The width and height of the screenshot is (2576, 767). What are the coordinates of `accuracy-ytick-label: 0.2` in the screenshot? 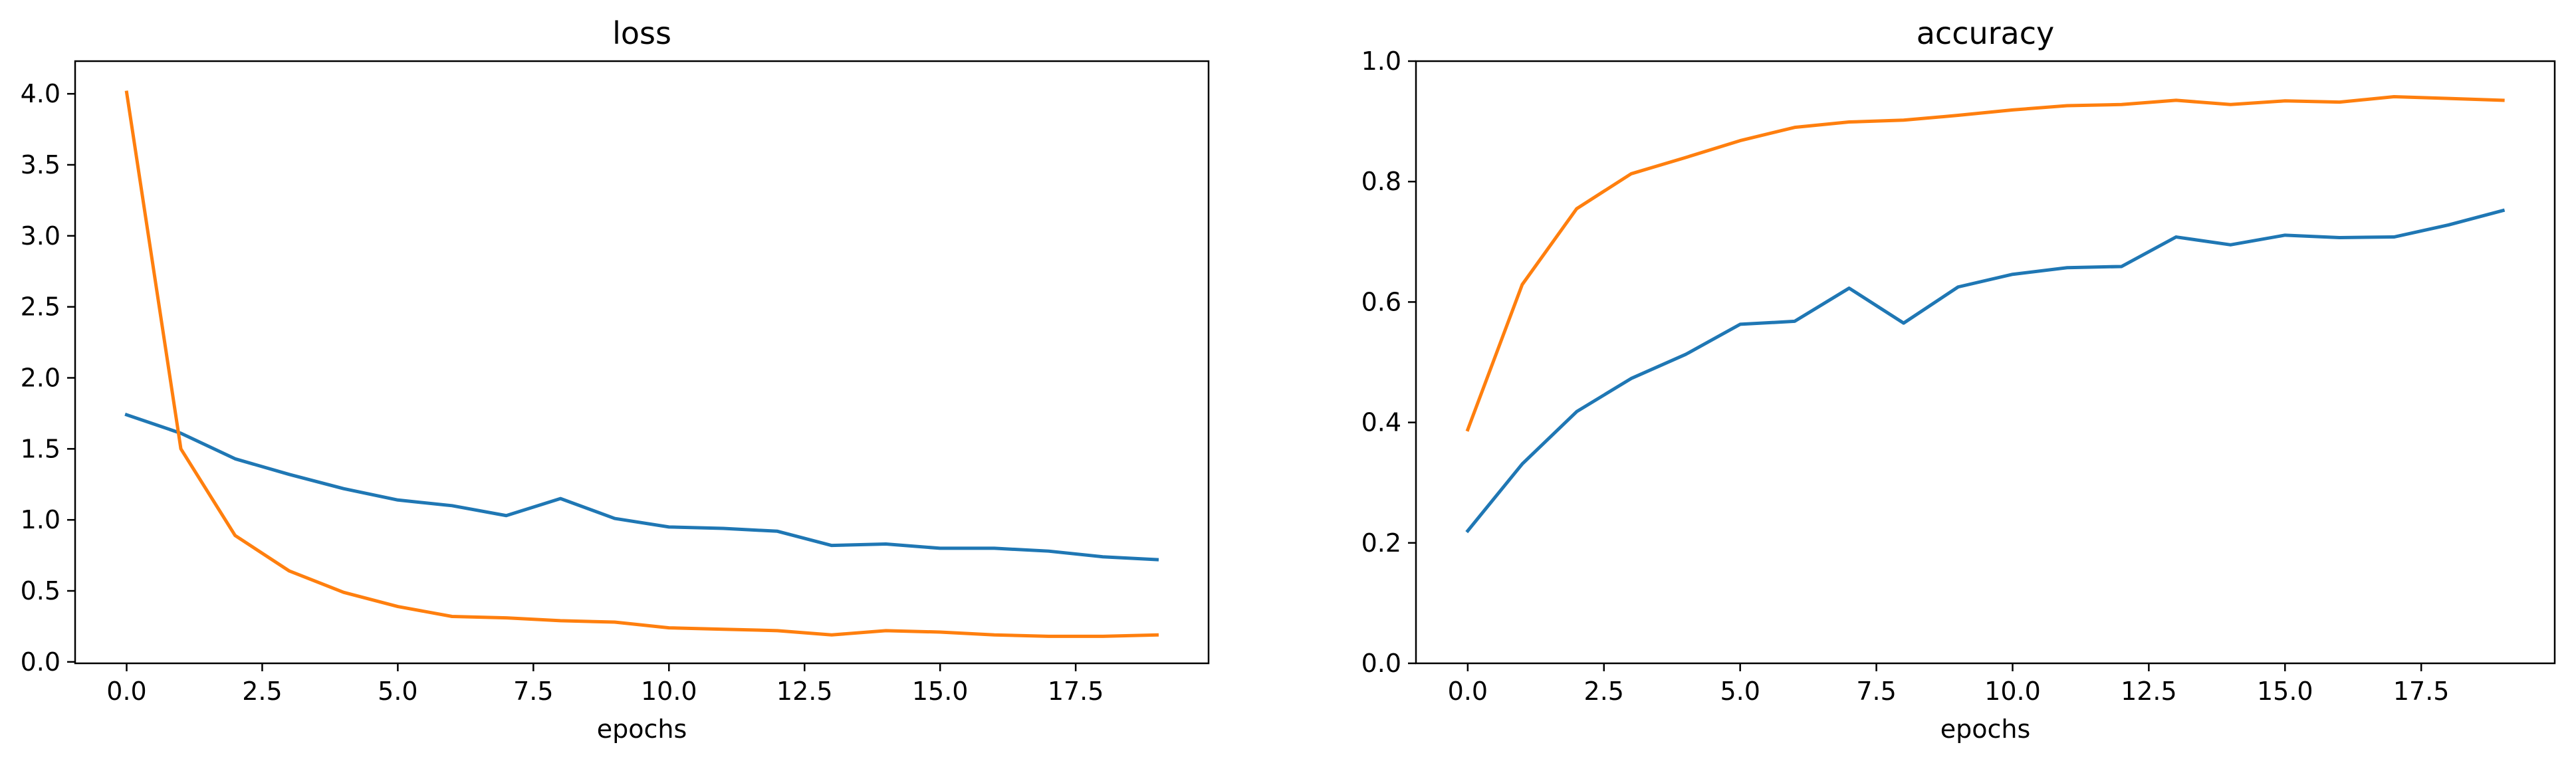 It's located at (1381, 543).